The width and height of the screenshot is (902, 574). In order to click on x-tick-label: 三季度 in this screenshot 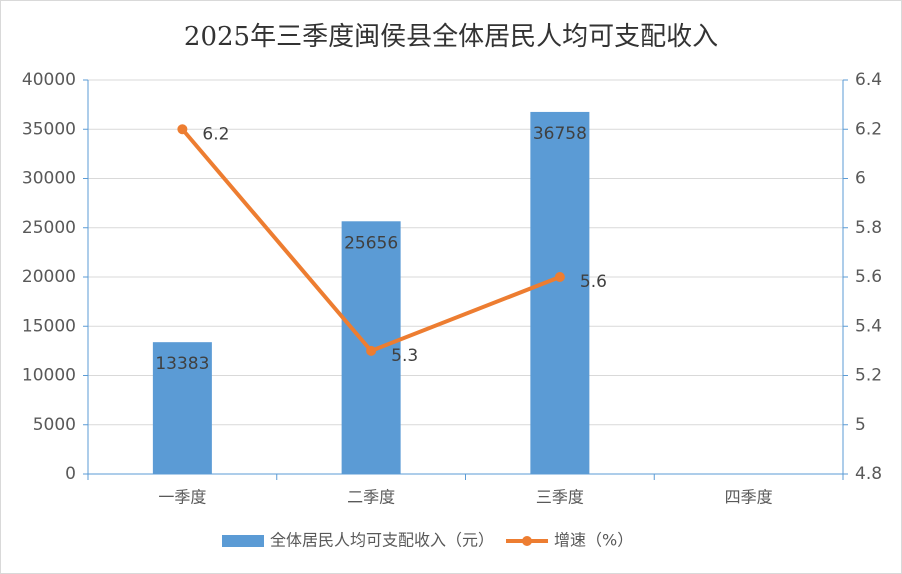, I will do `click(560, 497)`.